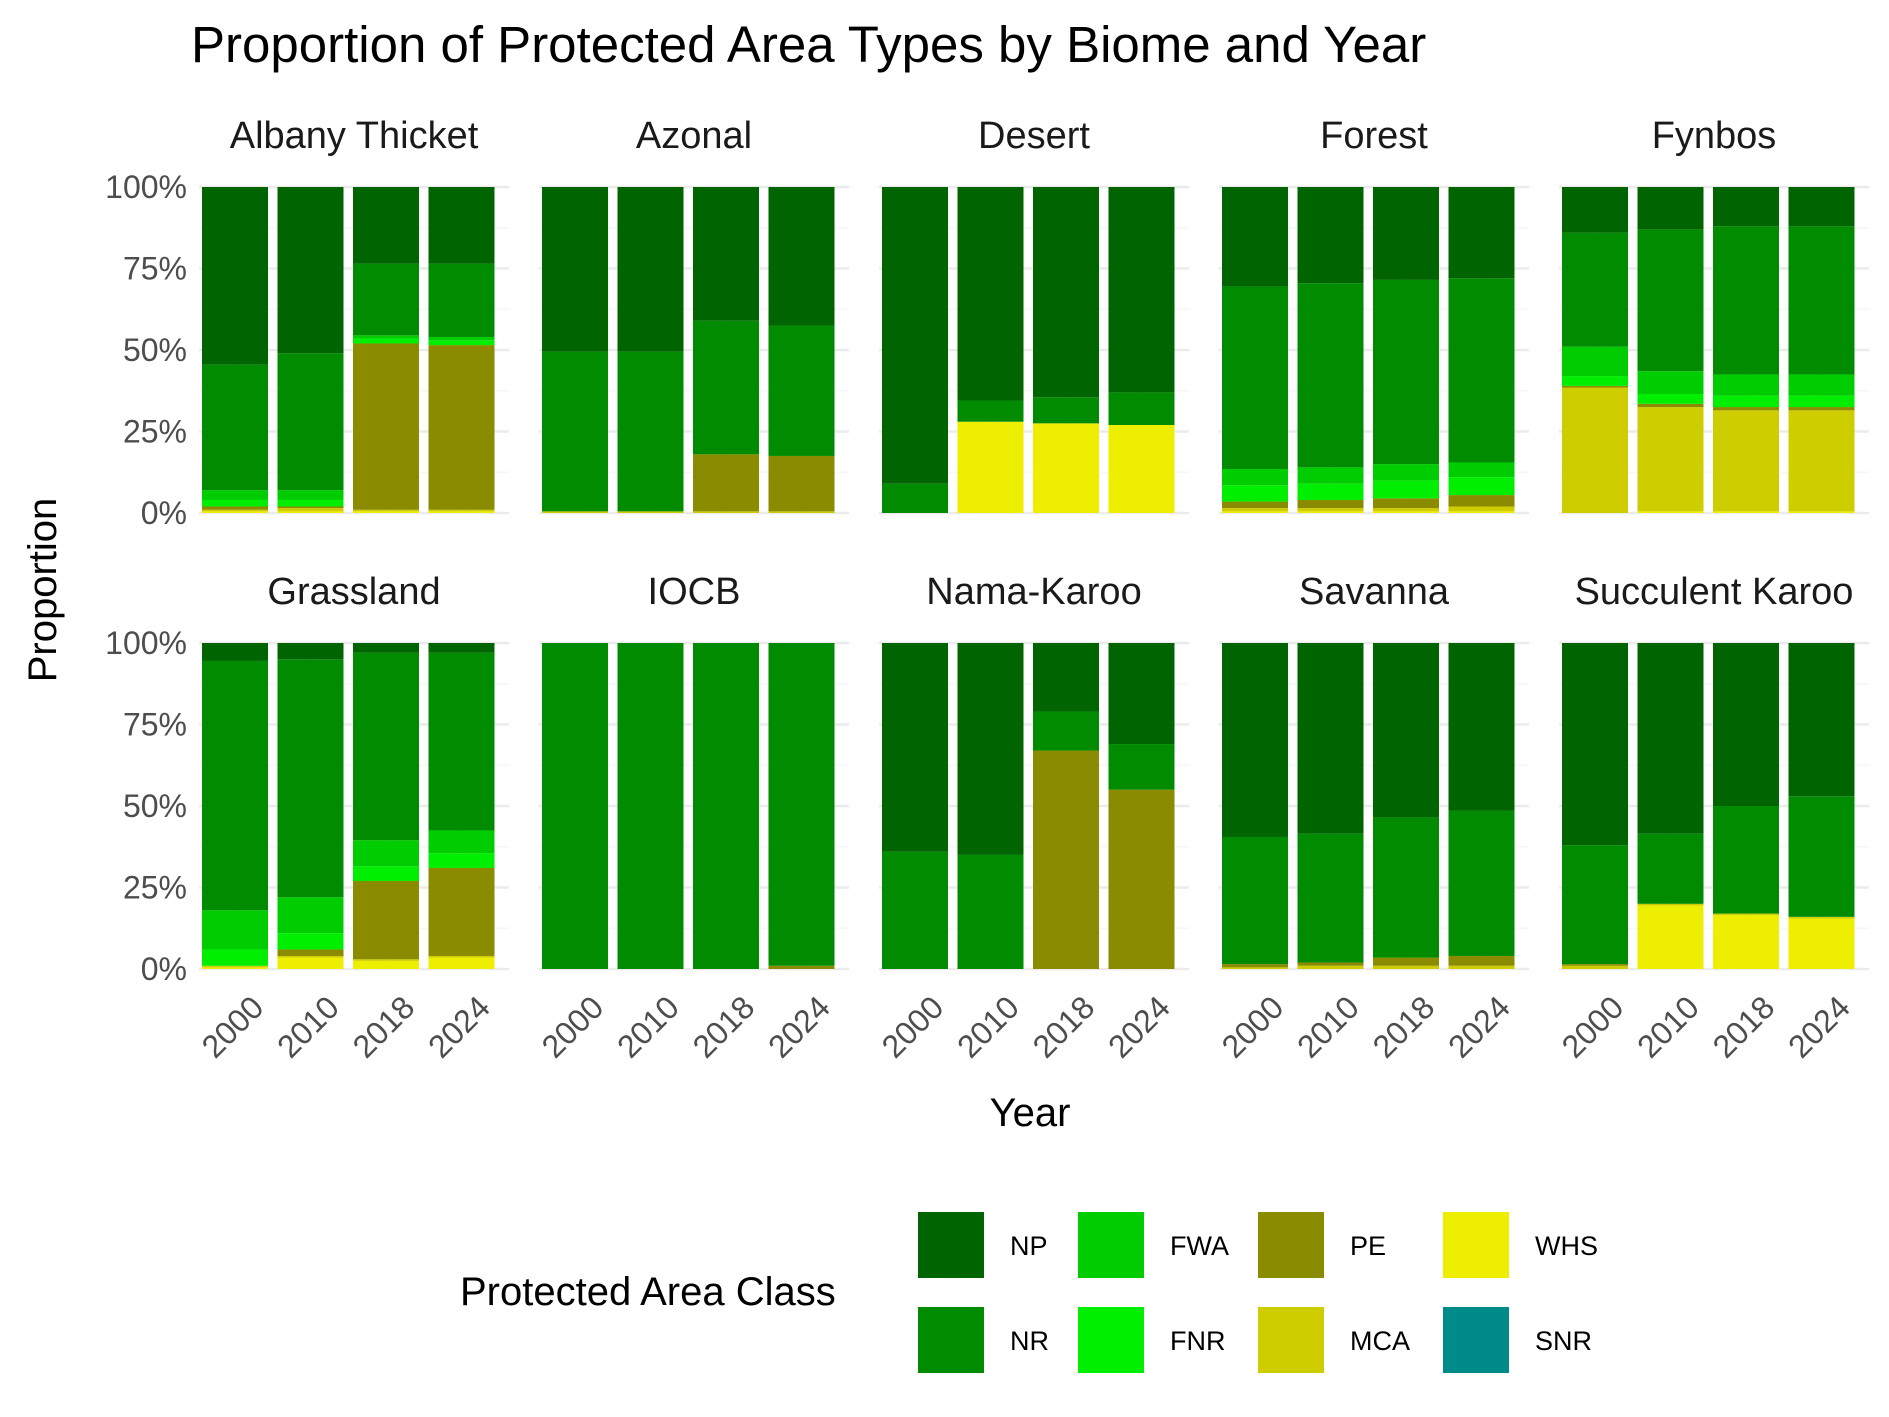 The width and height of the screenshot is (1889, 1417). I want to click on bar-segment-albany-thicket-2000-mca, so click(235, 510).